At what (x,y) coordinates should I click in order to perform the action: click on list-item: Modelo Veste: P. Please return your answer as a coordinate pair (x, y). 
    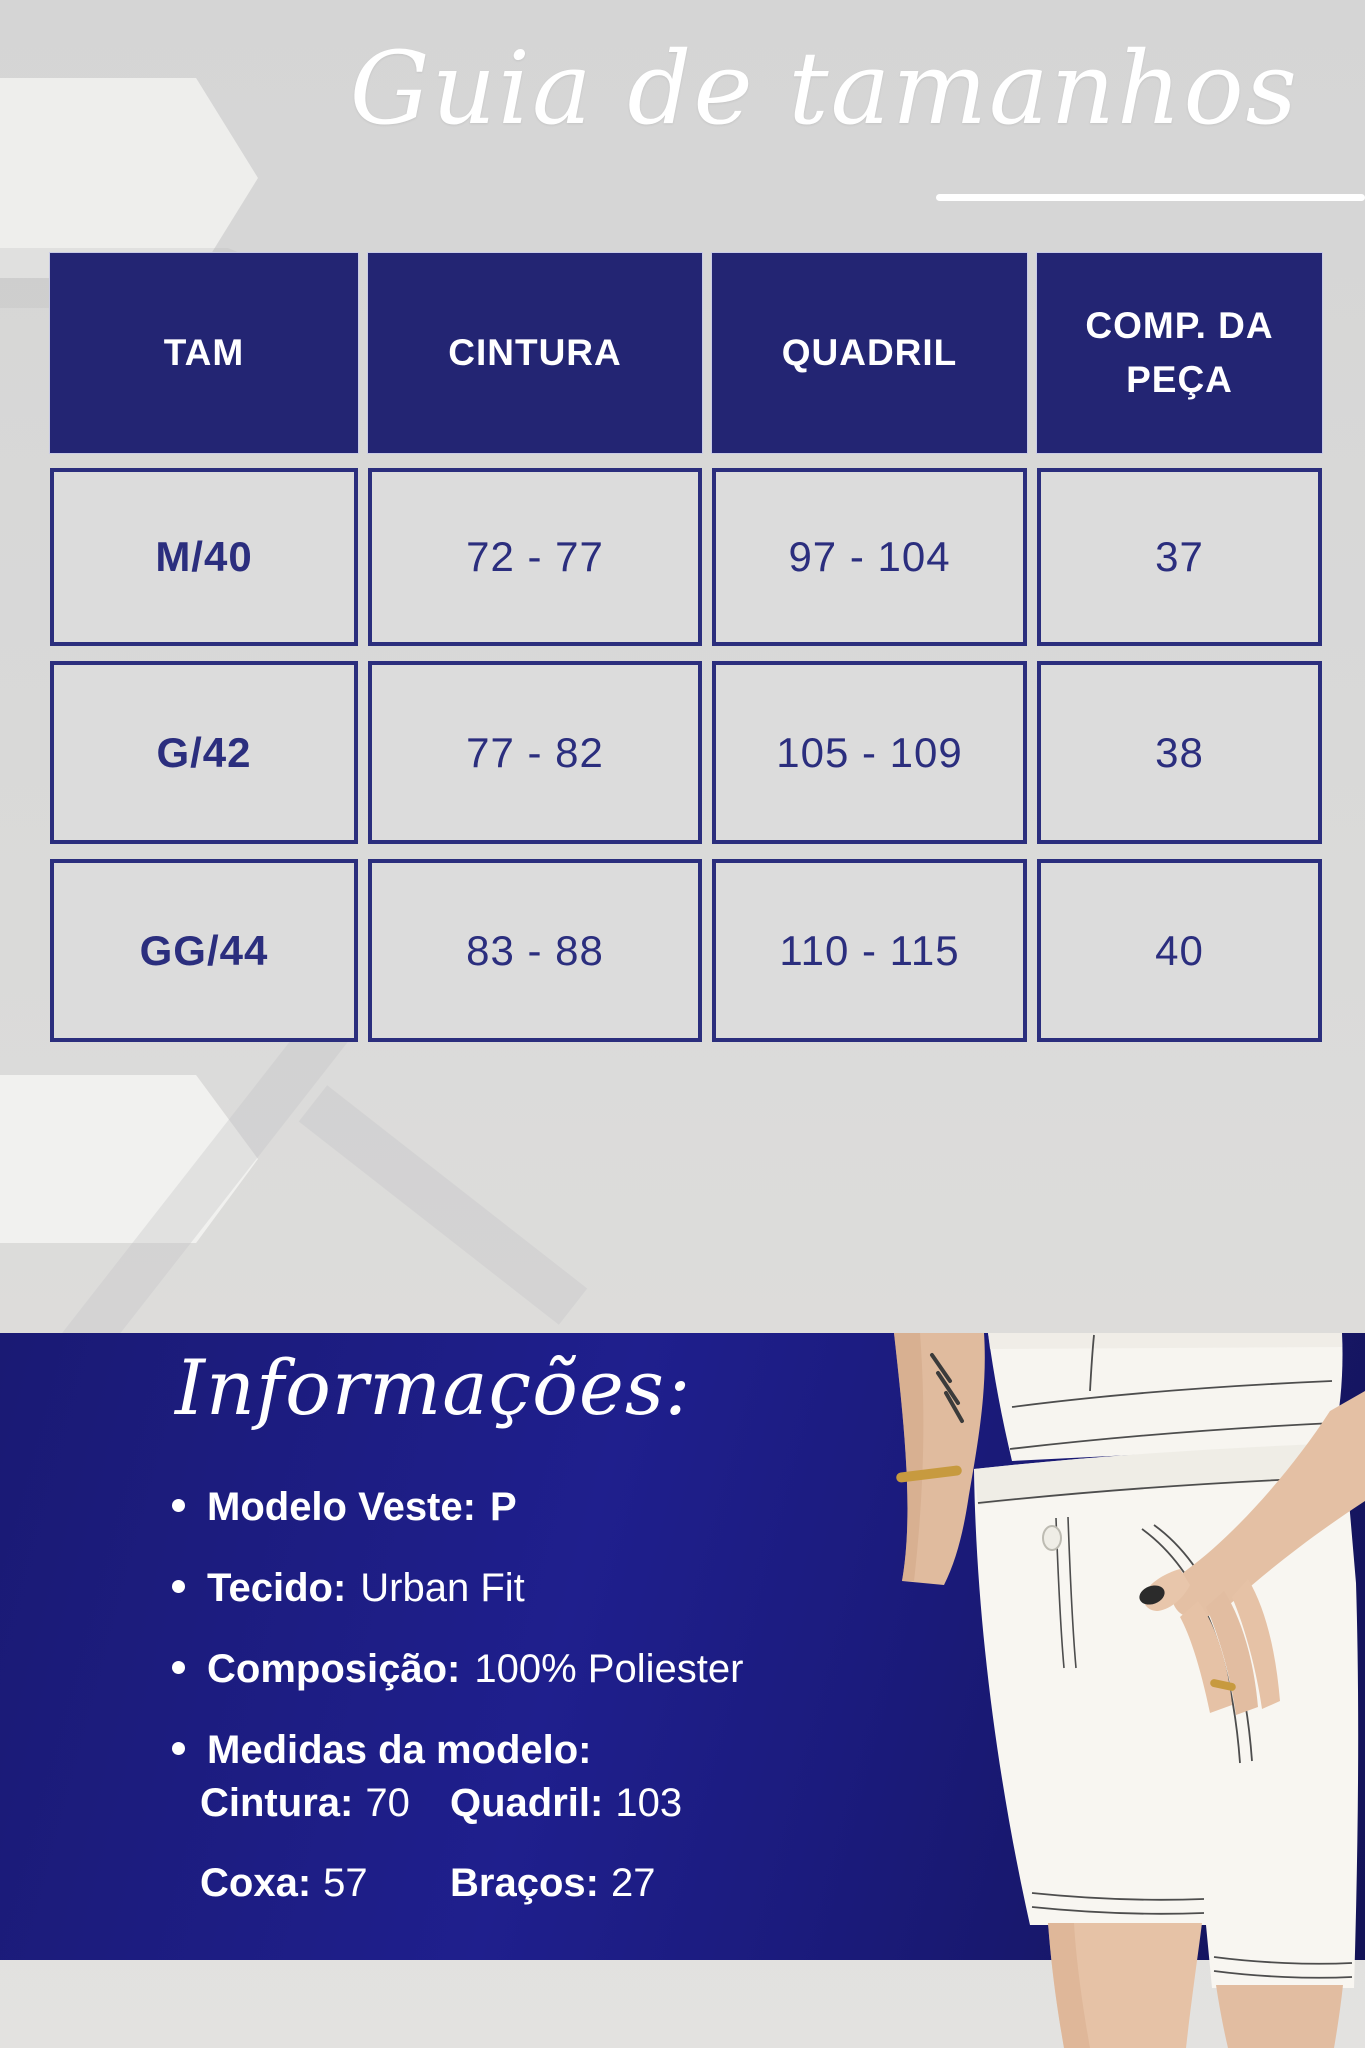
    Looking at the image, I should click on (457, 1507).